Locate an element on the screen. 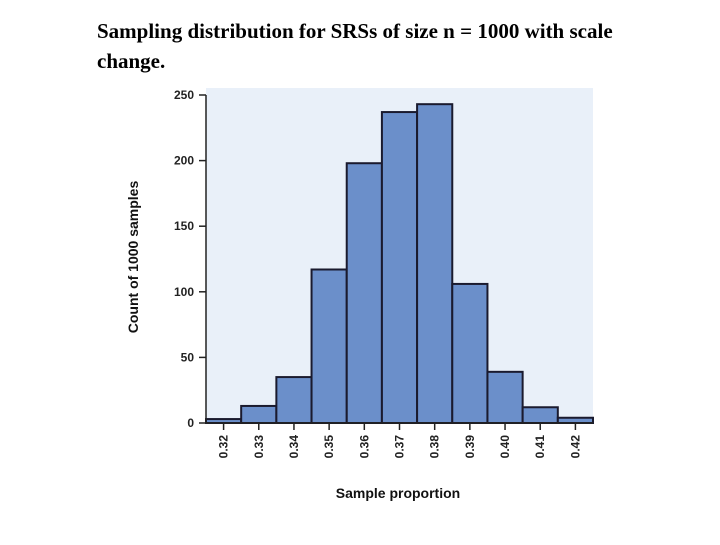 This screenshot has height=545, width=720. x-tick-label: 0.41 is located at coordinates (540, 447).